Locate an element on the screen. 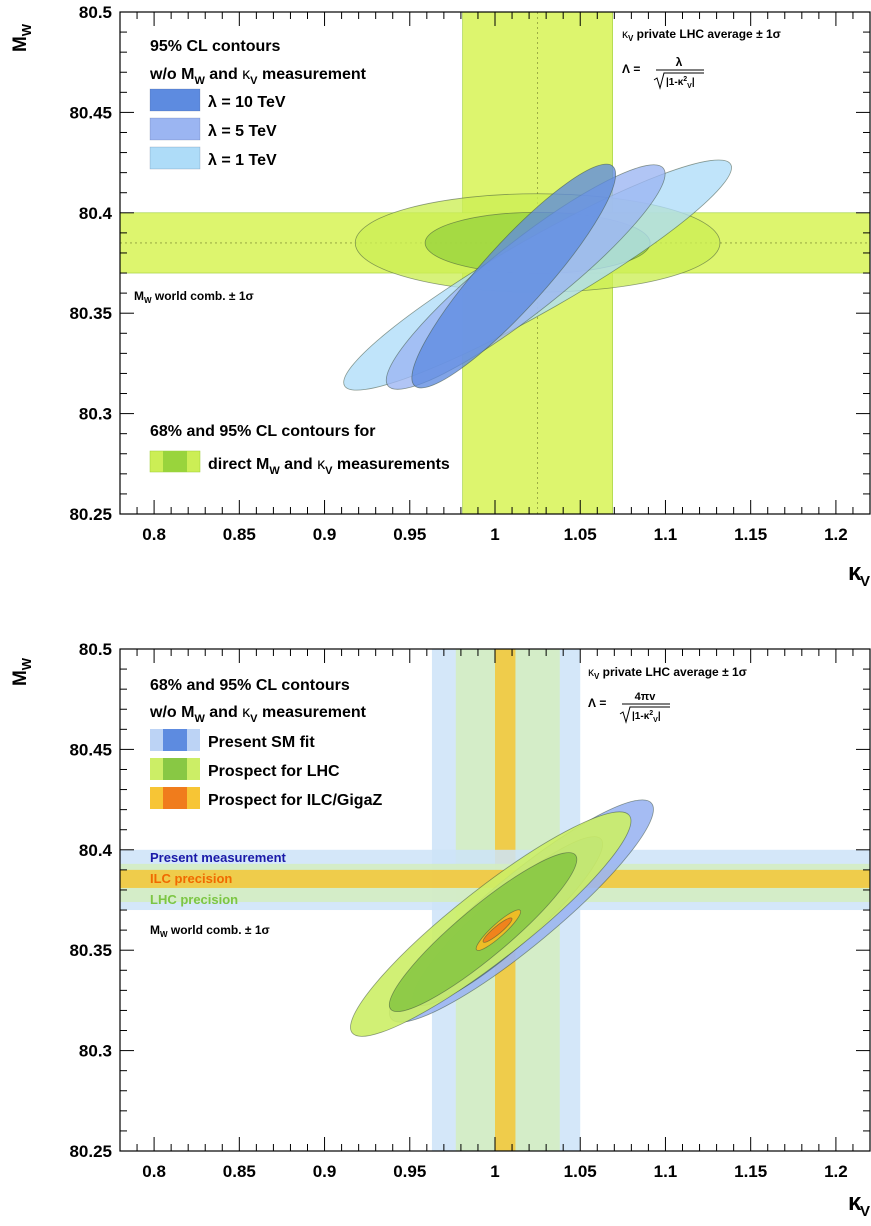 This screenshot has height=1226, width=871. bottom-x-axis-label: κ V is located at coordinates (859, 1204).